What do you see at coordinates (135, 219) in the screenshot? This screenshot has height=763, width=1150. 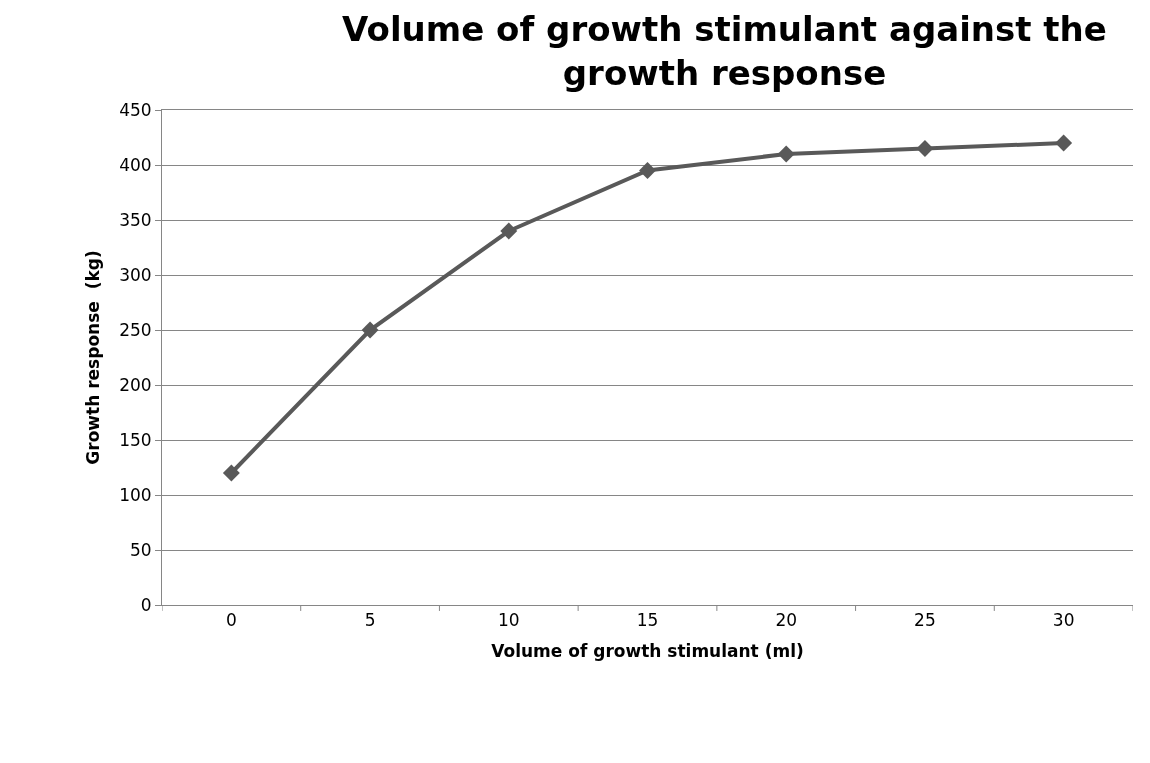 I see `y-tick-label: 350` at bounding box center [135, 219].